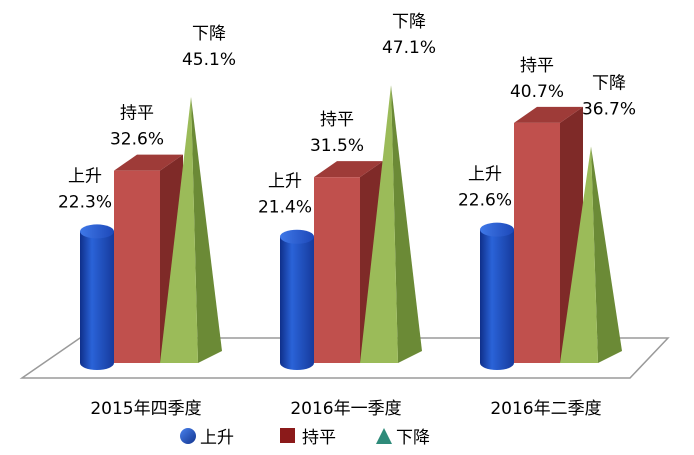  Describe the element at coordinates (85, 176) in the screenshot. I see `data-label-rising-0-series: 上升` at that location.